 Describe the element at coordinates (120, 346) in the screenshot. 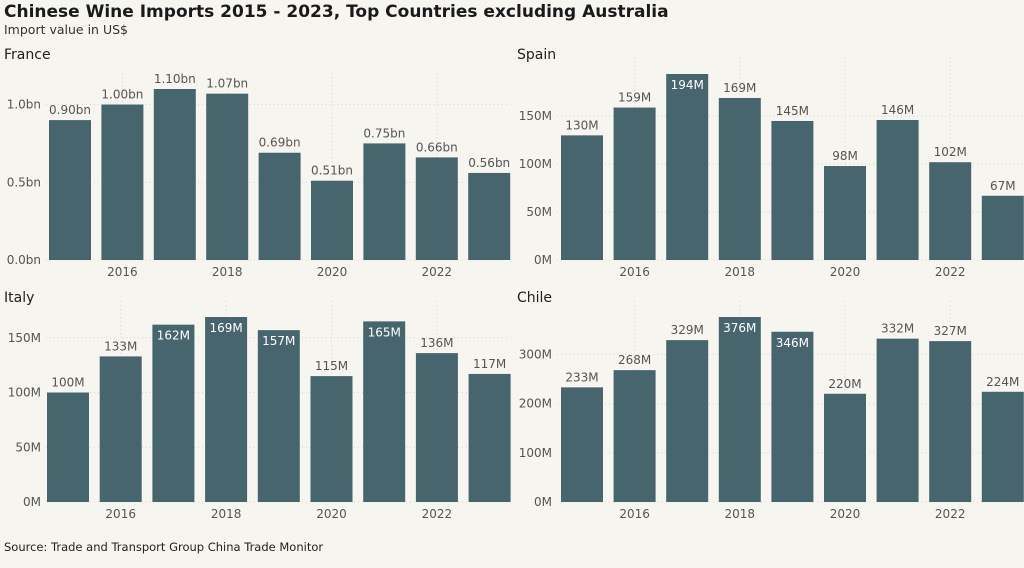

I see `value-label: 133M` at that location.